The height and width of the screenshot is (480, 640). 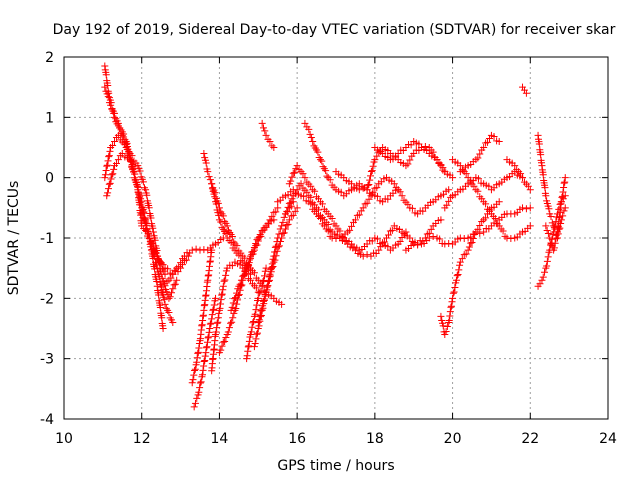 I want to click on y-tick-label: -3, so click(x=47, y=360).